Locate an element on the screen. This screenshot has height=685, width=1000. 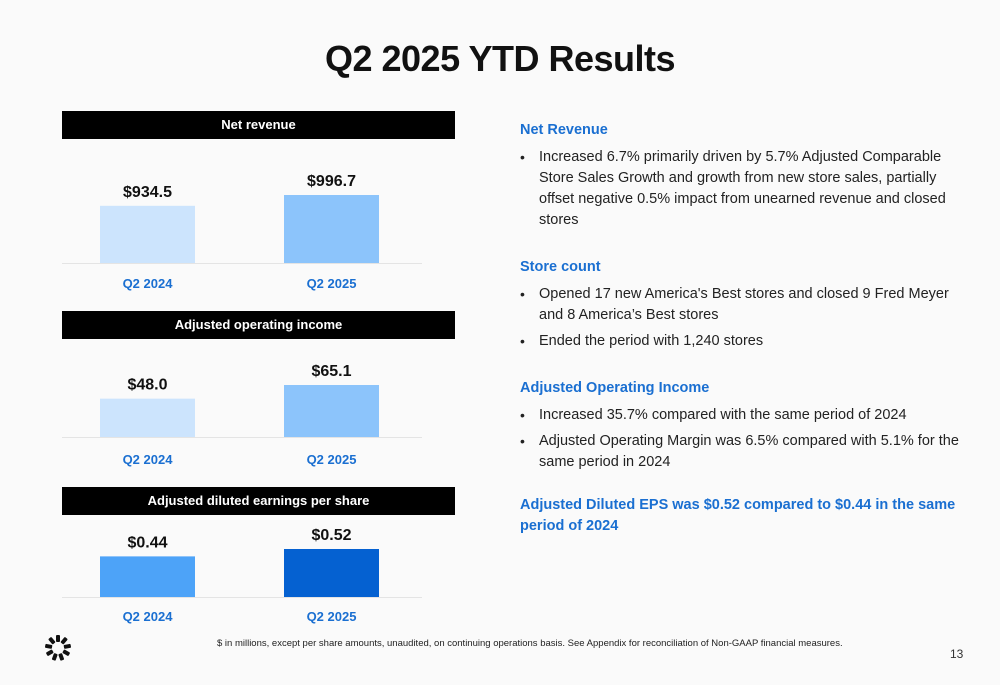
chart-plot: $0.44 Q2 2024 $0.52 Q2 2025 is located at coordinates (242, 575).